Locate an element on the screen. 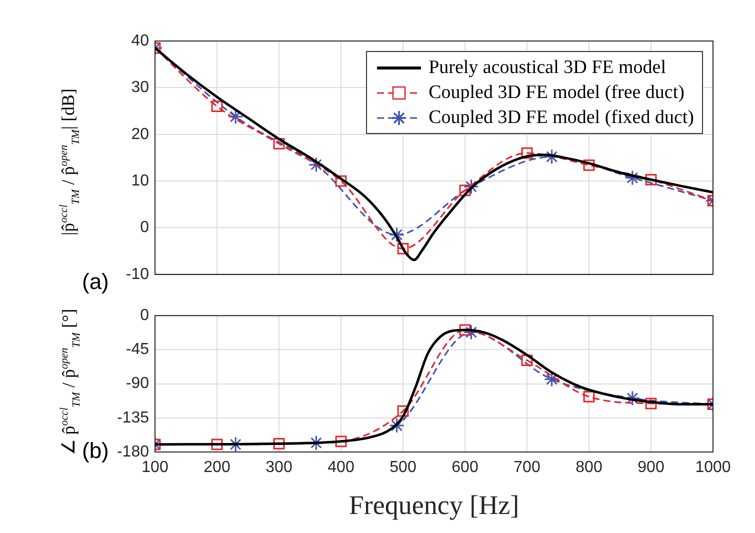  y-tick-label: 20 is located at coordinates (140, 134).